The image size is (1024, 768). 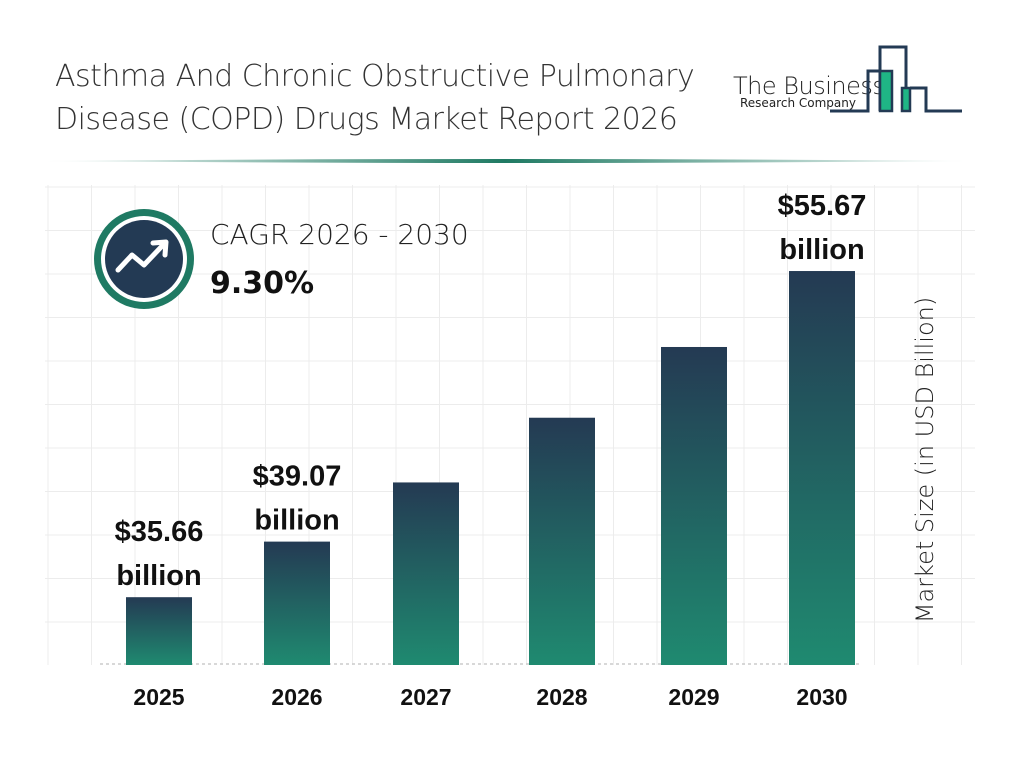 What do you see at coordinates (896, 79) in the screenshot?
I see `logo-buildings-icon` at bounding box center [896, 79].